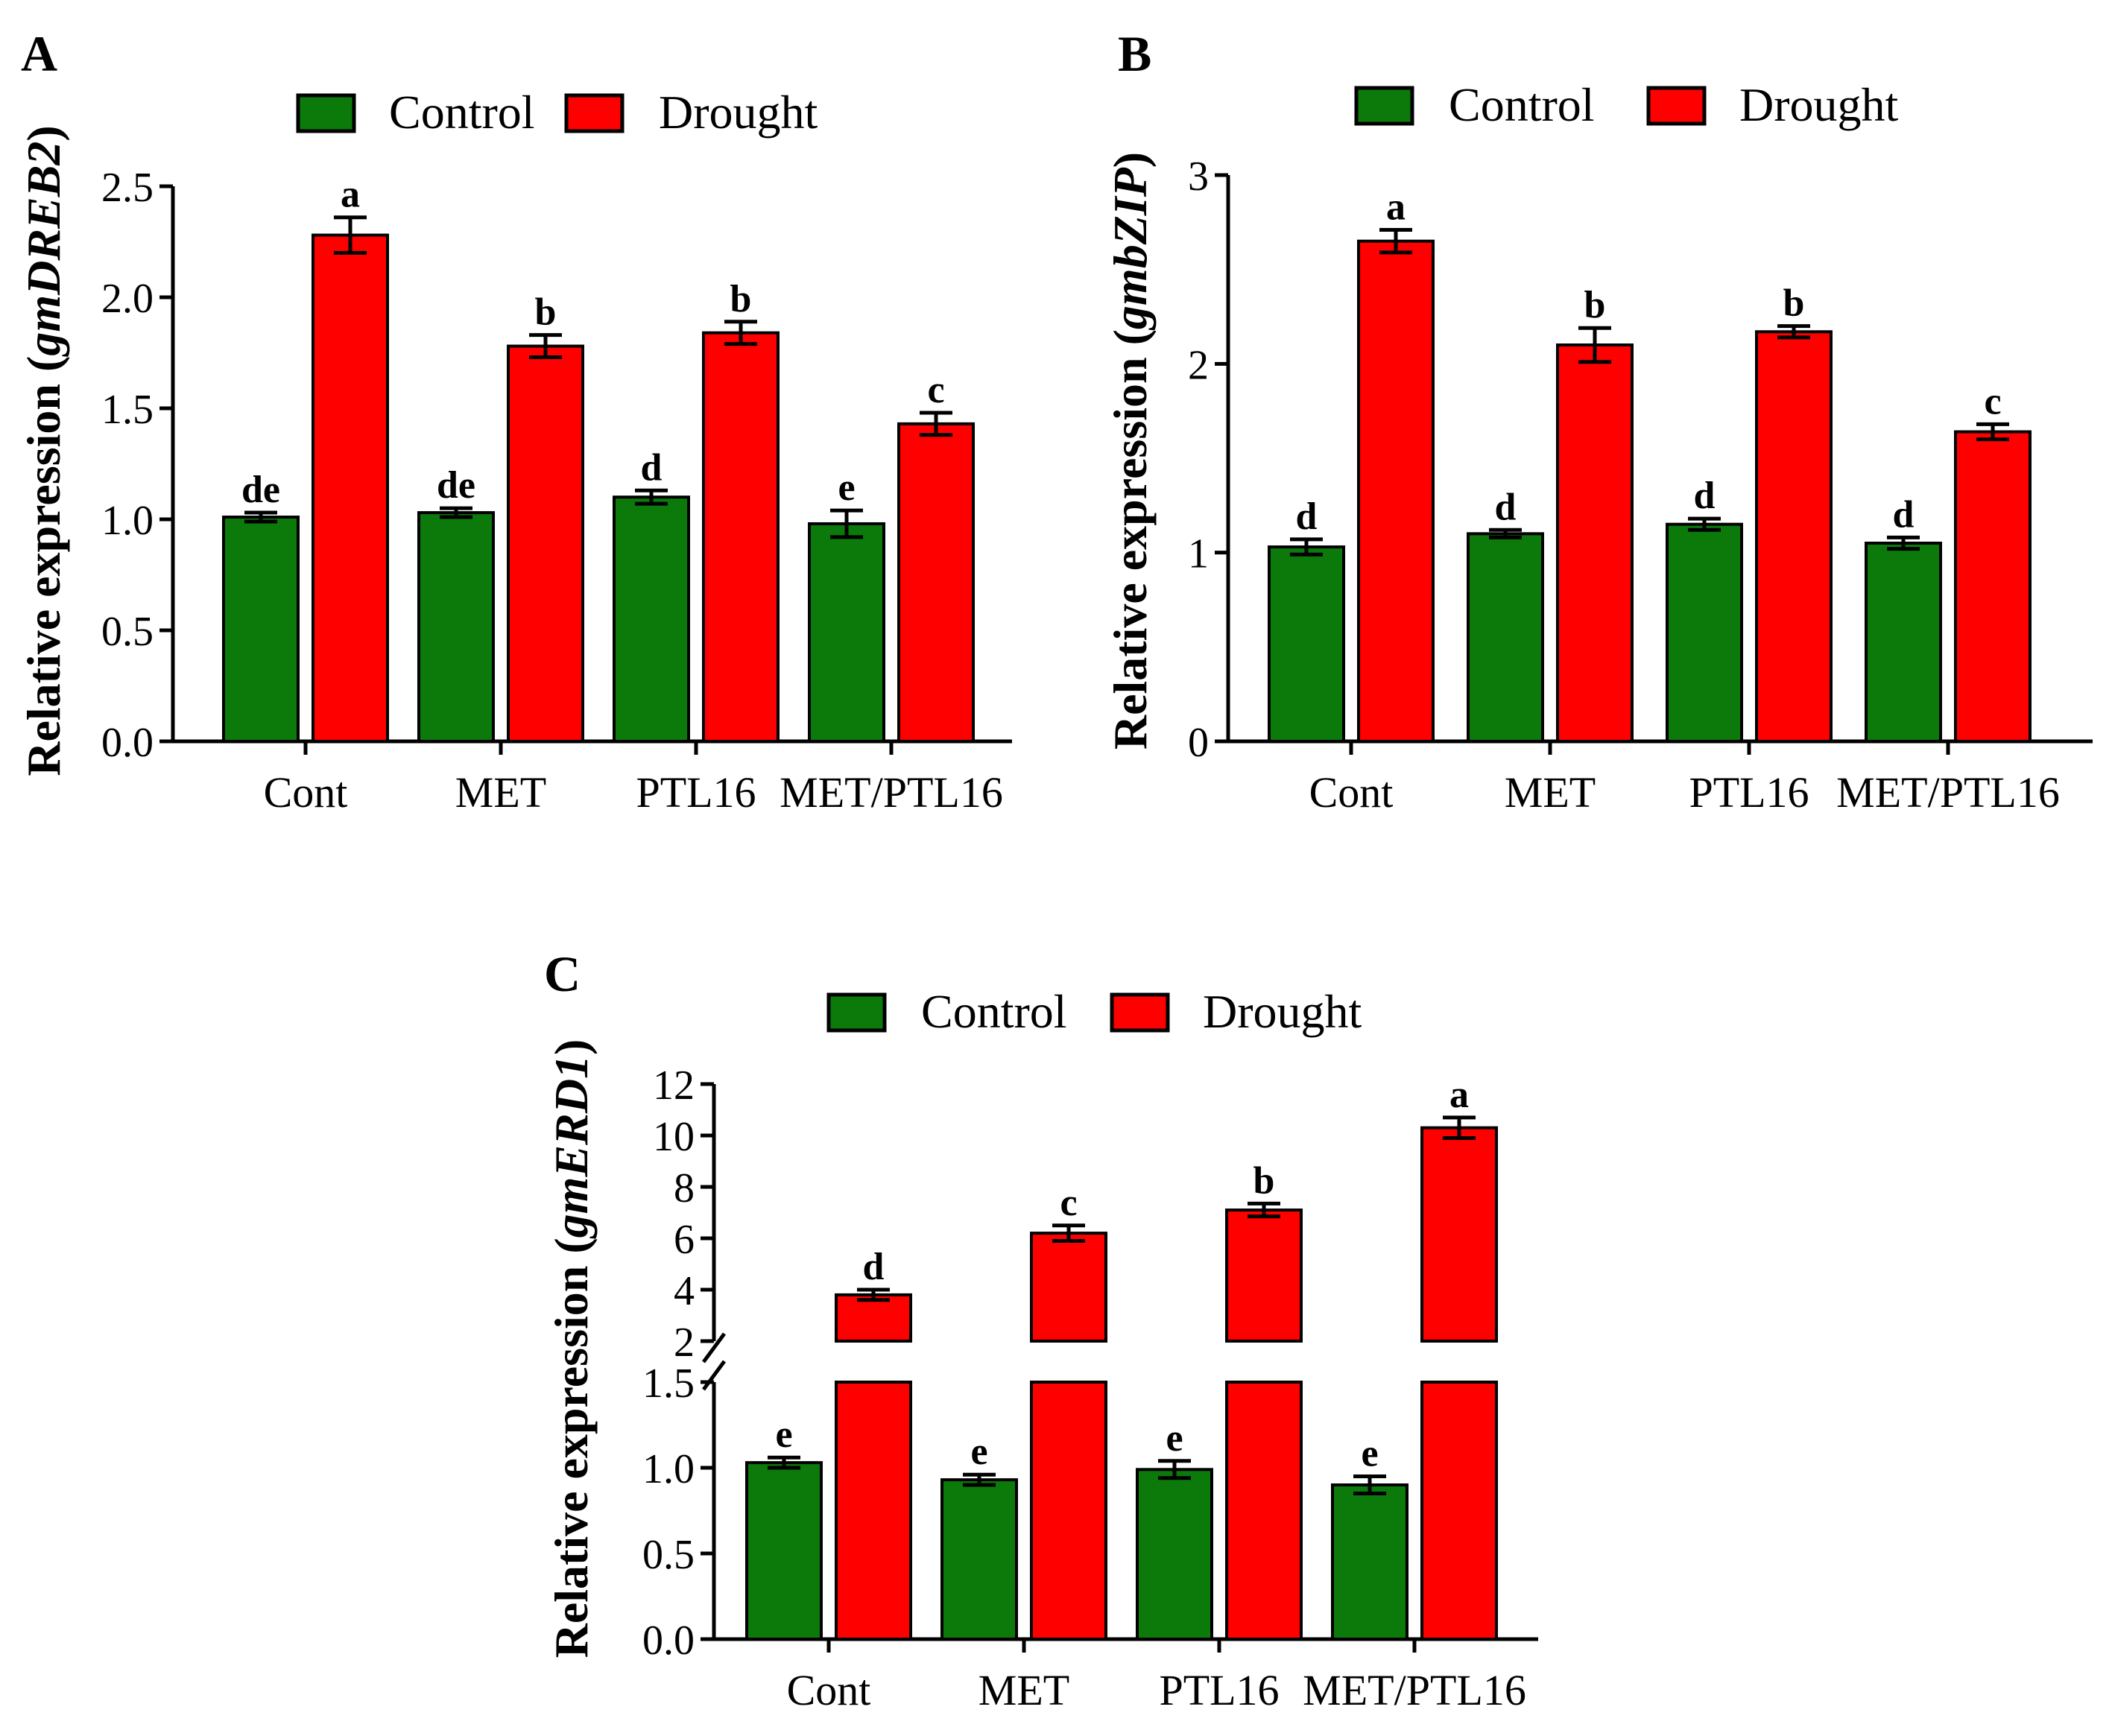  I want to click on y-tick-label: 8, so click(684, 1188).